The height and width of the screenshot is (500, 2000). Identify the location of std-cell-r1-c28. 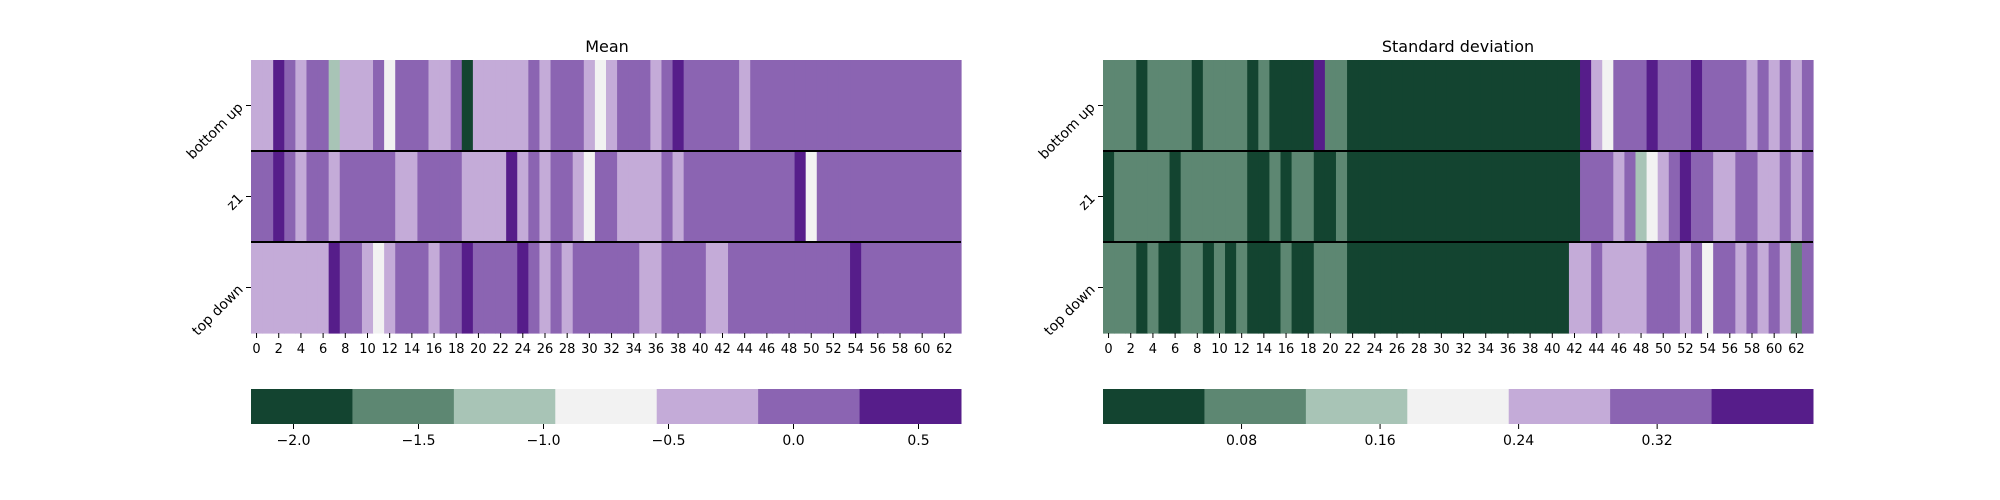
(1420, 197).